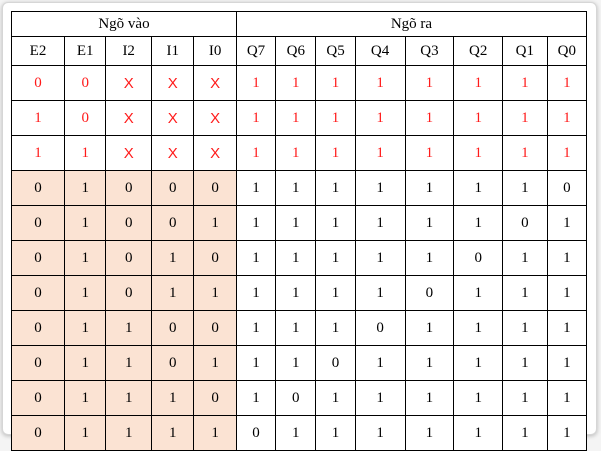  I want to click on column-header-i1: I1, so click(172, 51).